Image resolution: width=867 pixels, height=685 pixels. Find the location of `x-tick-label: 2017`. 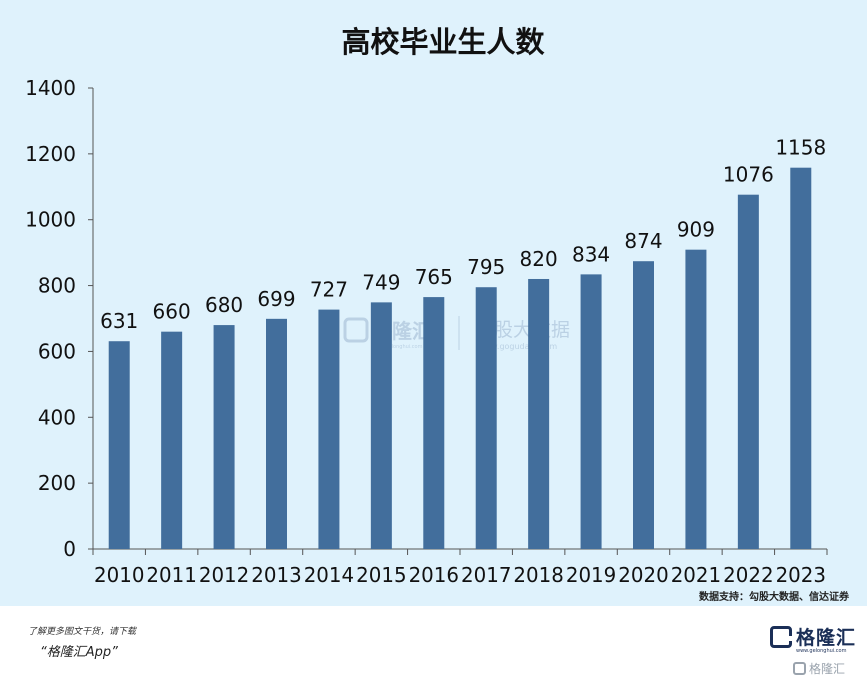

x-tick-label: 2017 is located at coordinates (486, 575).